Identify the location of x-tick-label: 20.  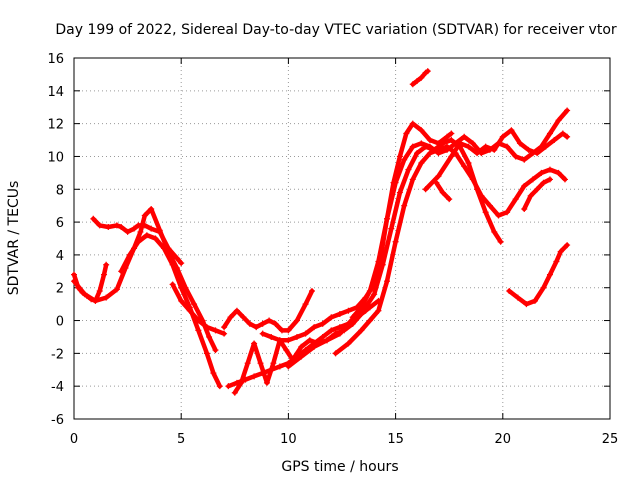
(503, 439).